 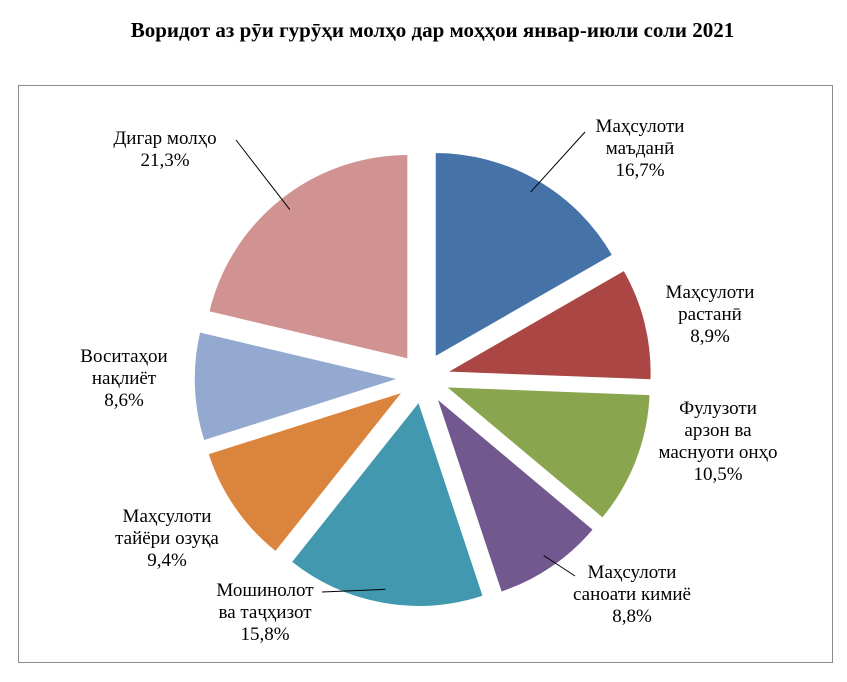 What do you see at coordinates (265, 590) in the screenshot?
I see `slice-name-label: Мошинолот` at bounding box center [265, 590].